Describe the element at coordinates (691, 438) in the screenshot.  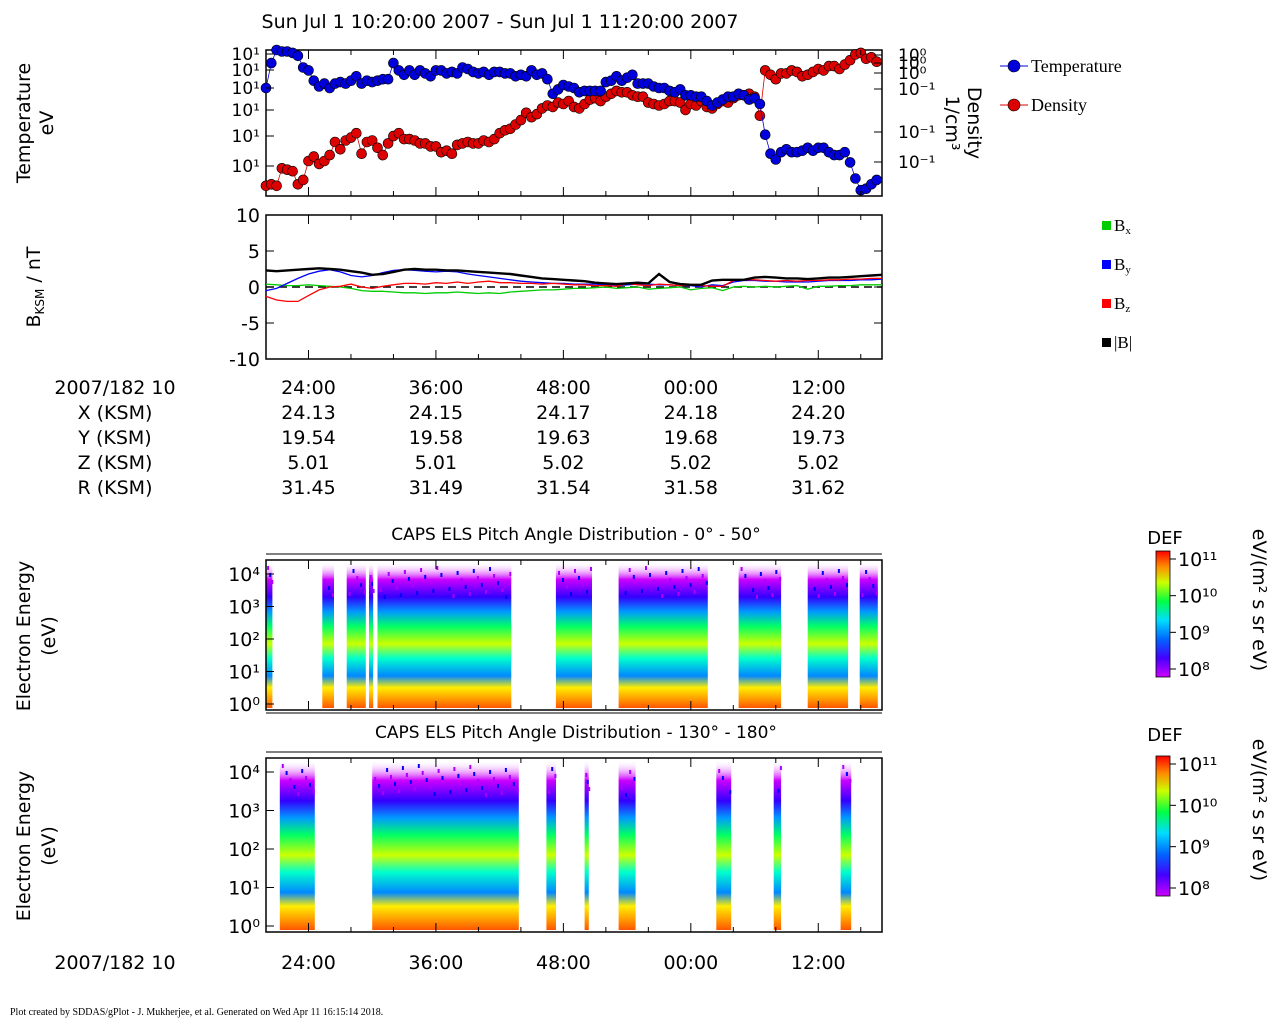
I see `ephemeris-value: 19.68` at that location.